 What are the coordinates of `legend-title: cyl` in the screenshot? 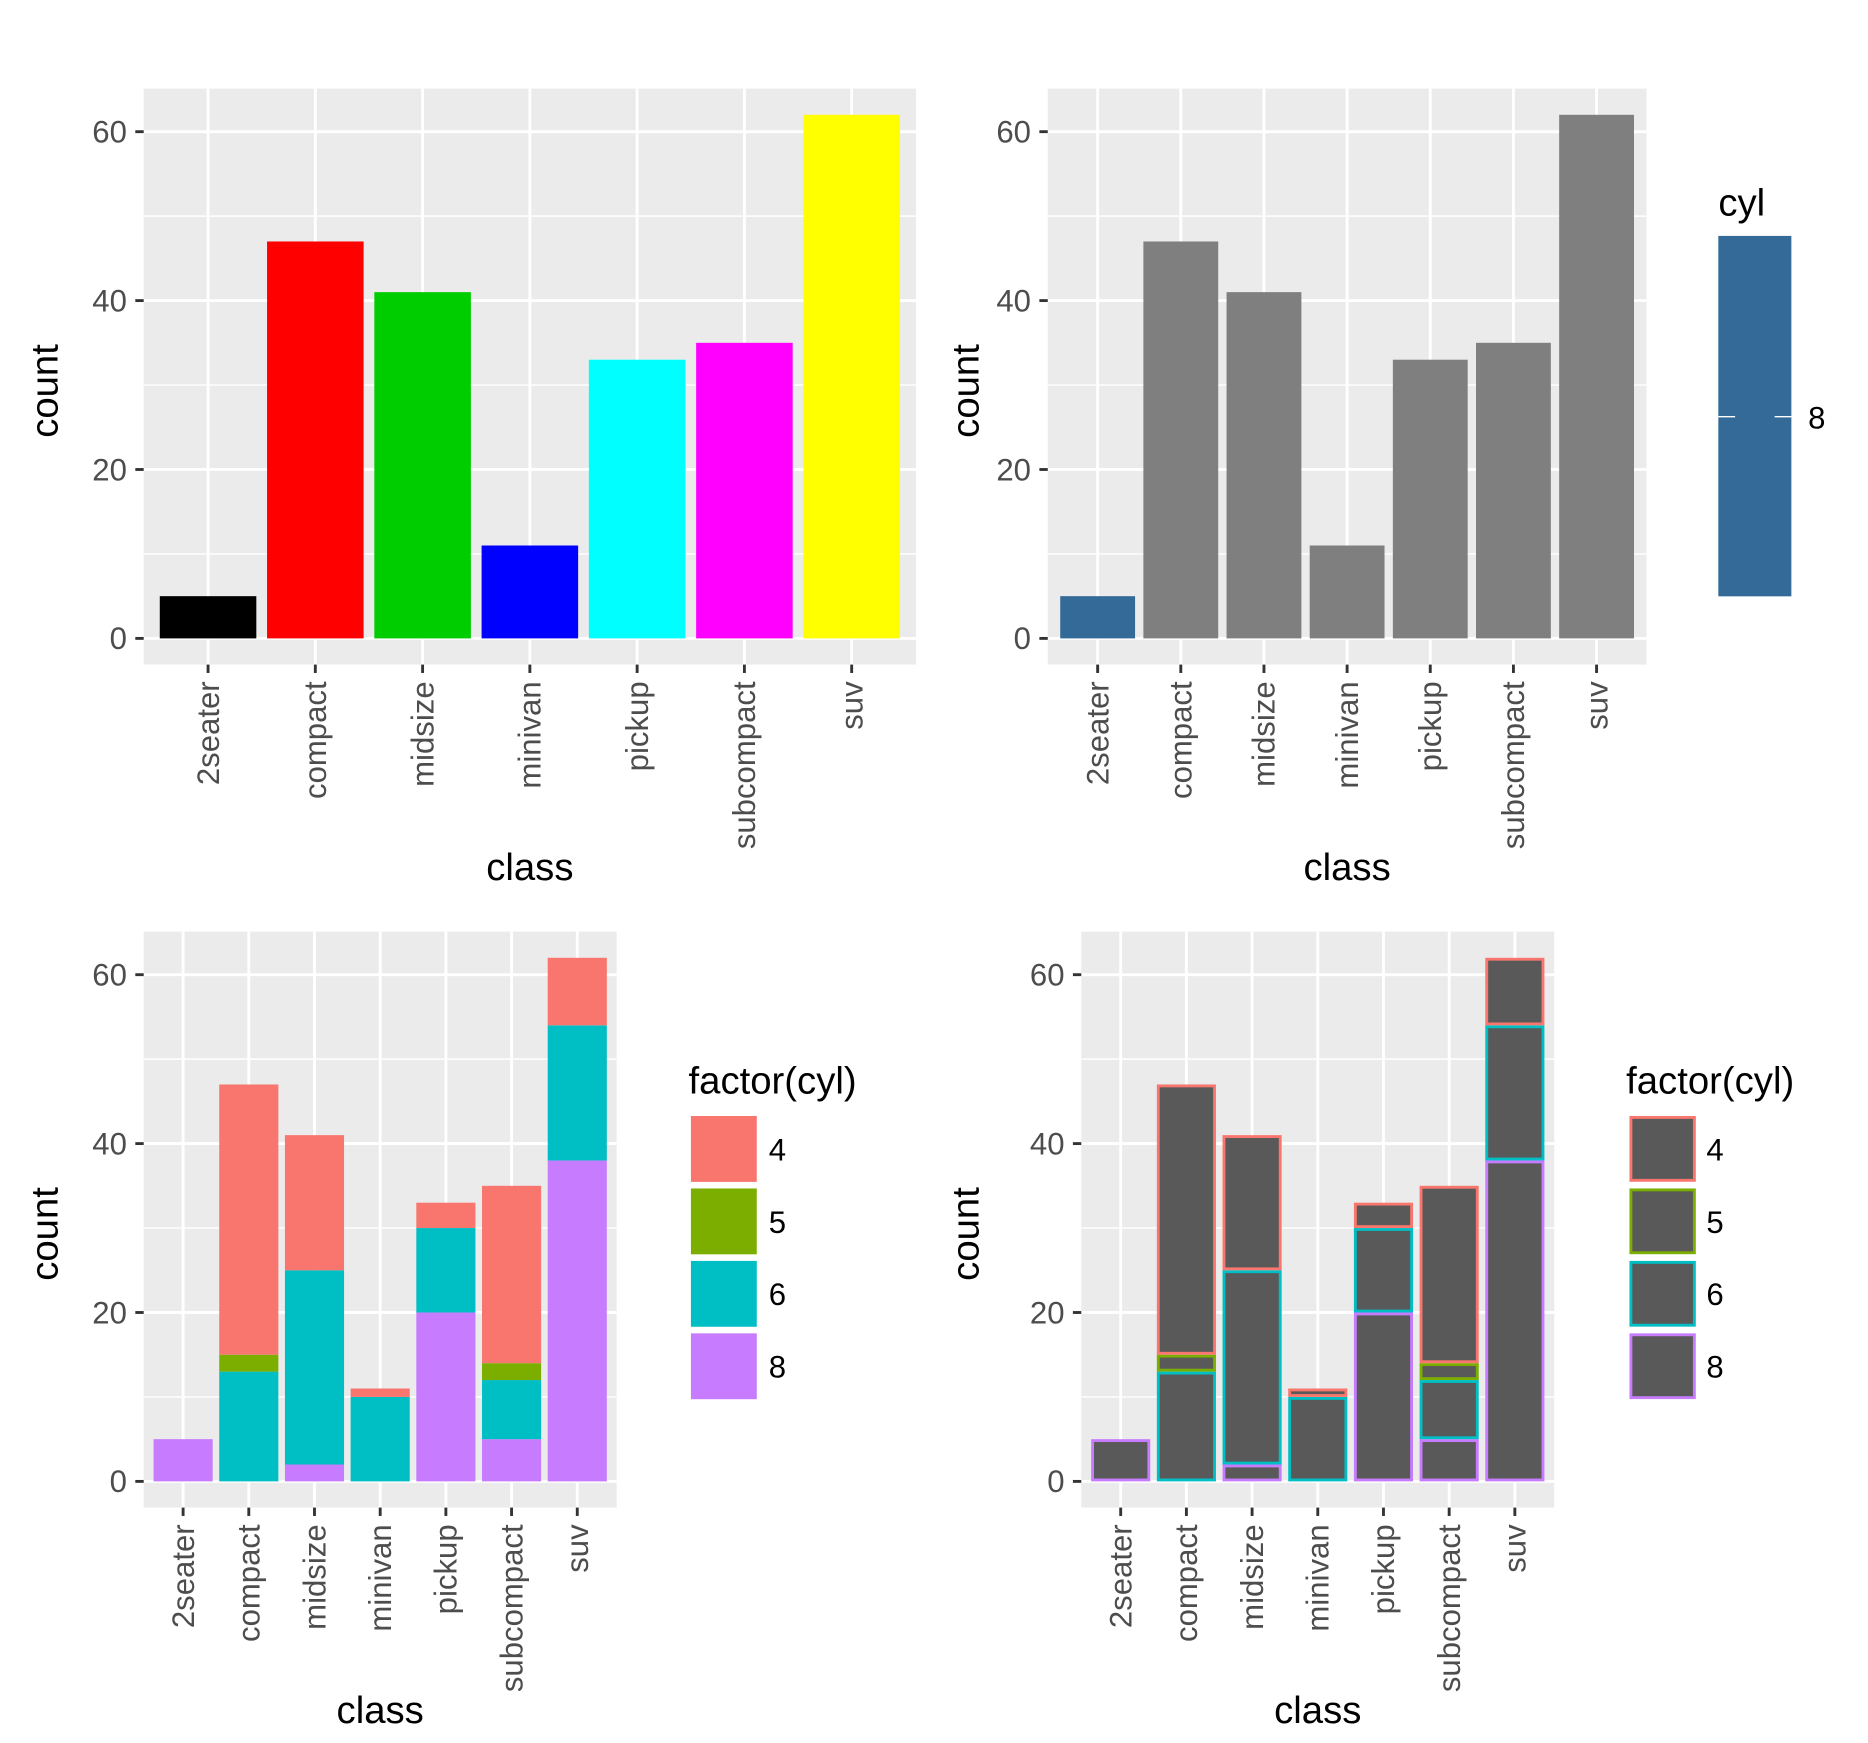 It's located at (1741, 203).